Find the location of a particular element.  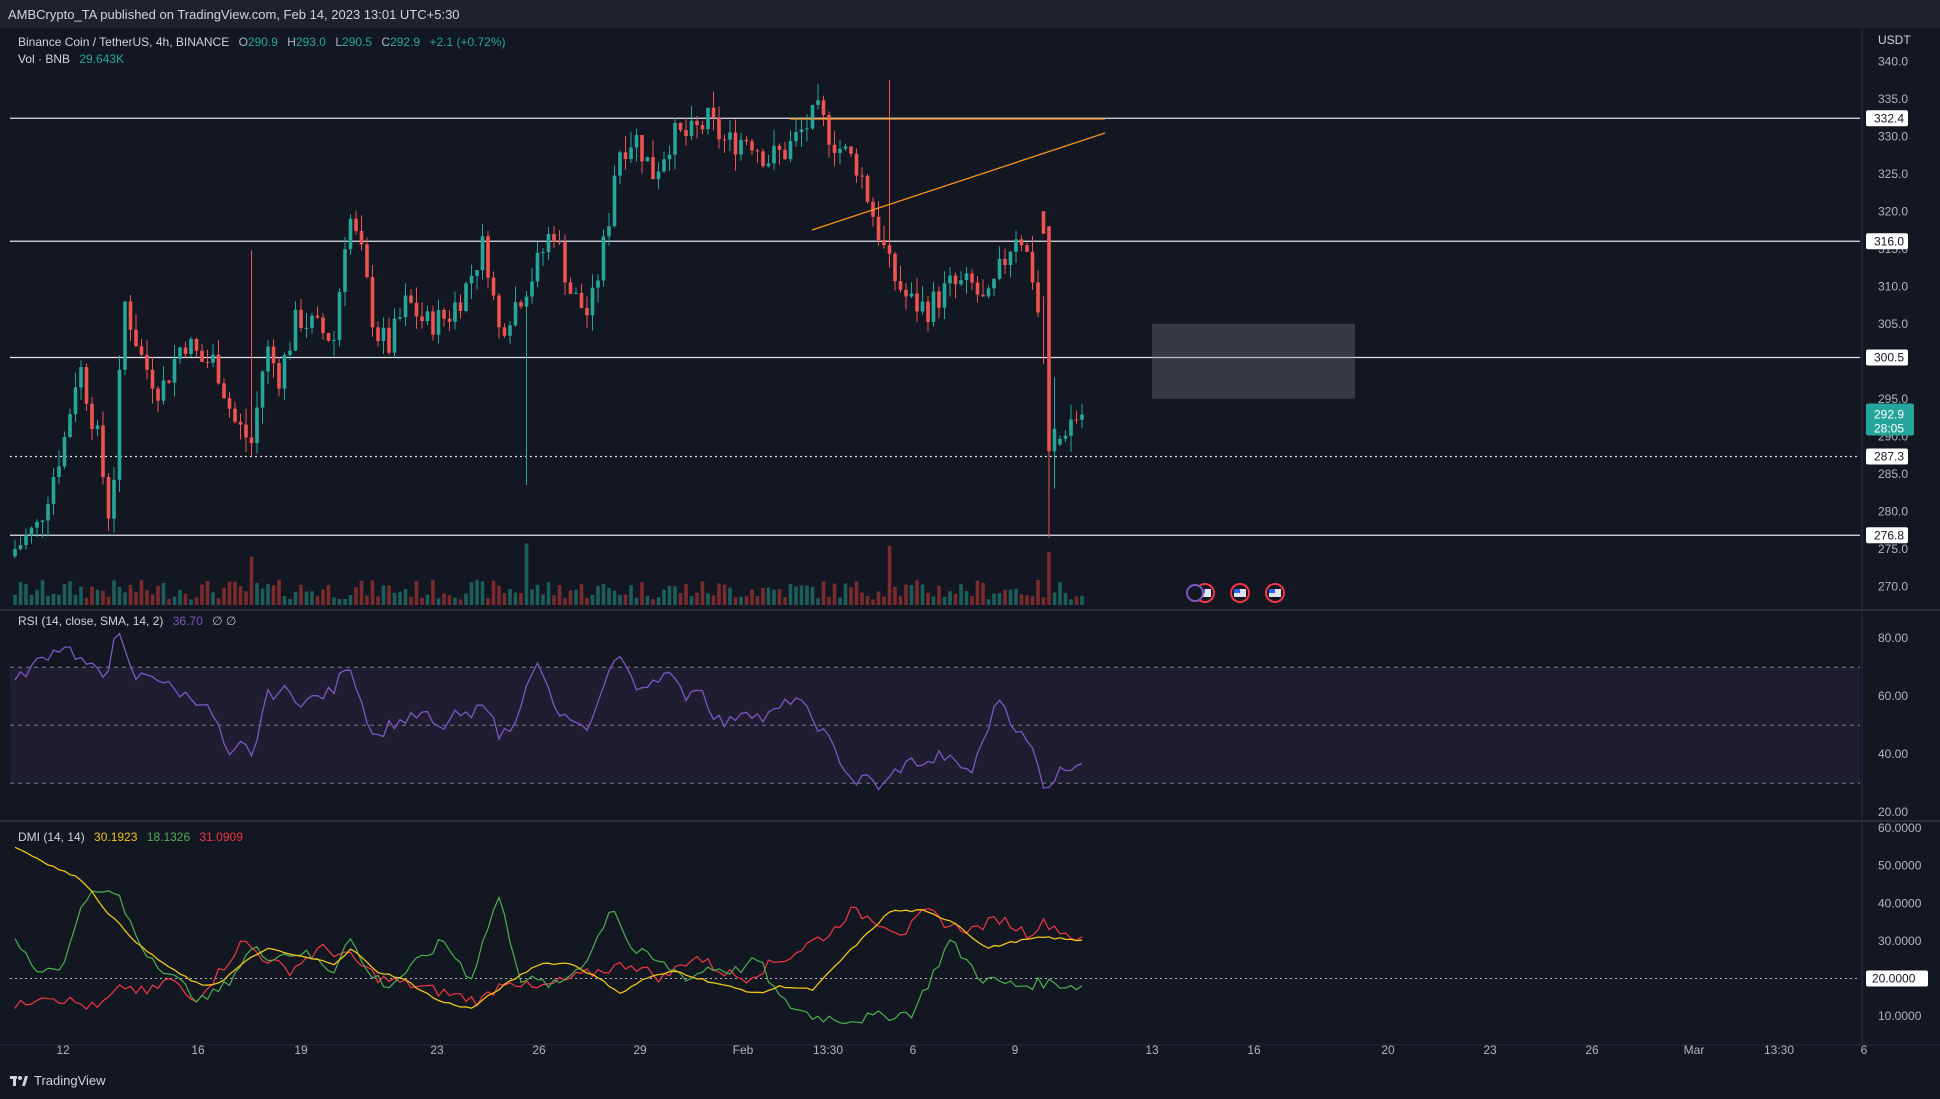

open-label: O is located at coordinates (243, 42).